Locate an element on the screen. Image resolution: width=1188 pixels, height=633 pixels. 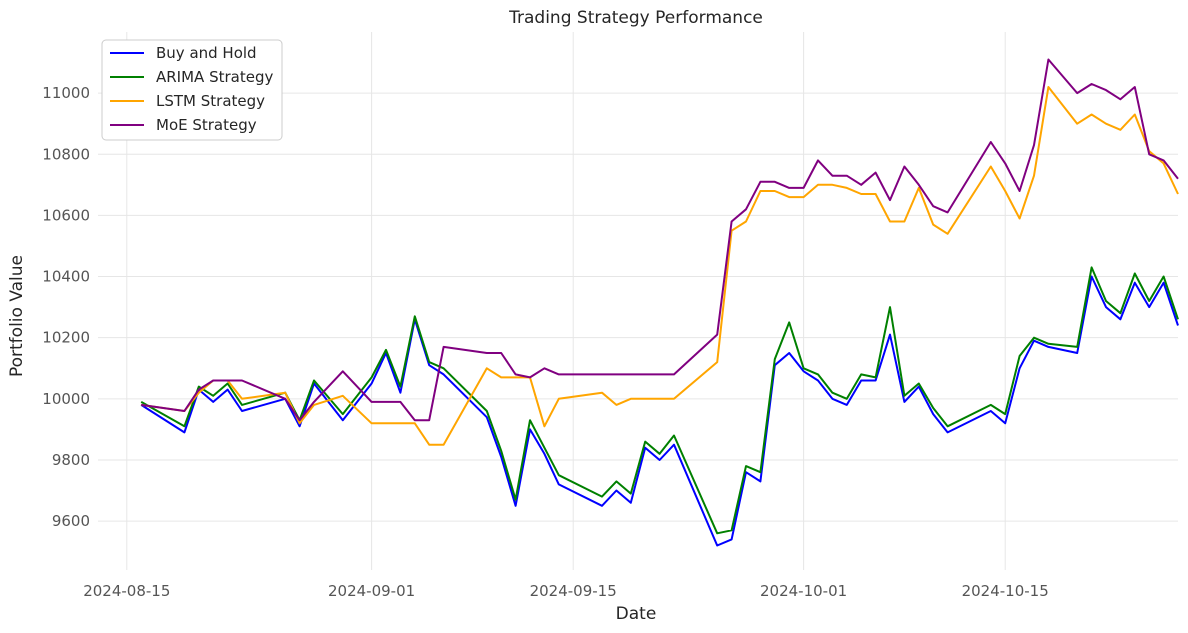
y-tick-label: 10200 is located at coordinates (66, 338).